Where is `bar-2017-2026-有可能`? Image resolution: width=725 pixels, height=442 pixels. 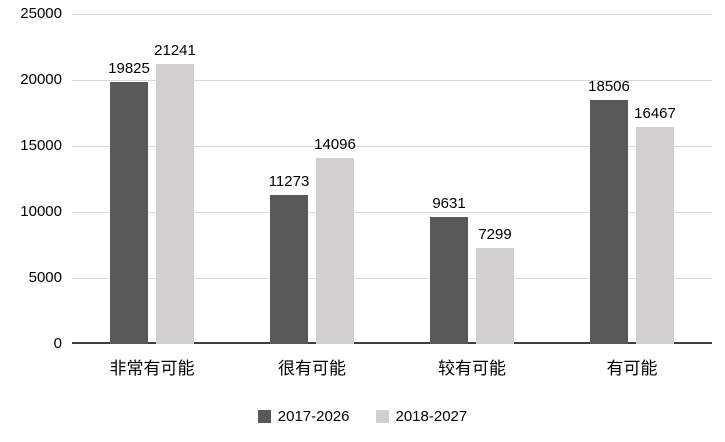
bar-2017-2026-有可能 is located at coordinates (609, 221).